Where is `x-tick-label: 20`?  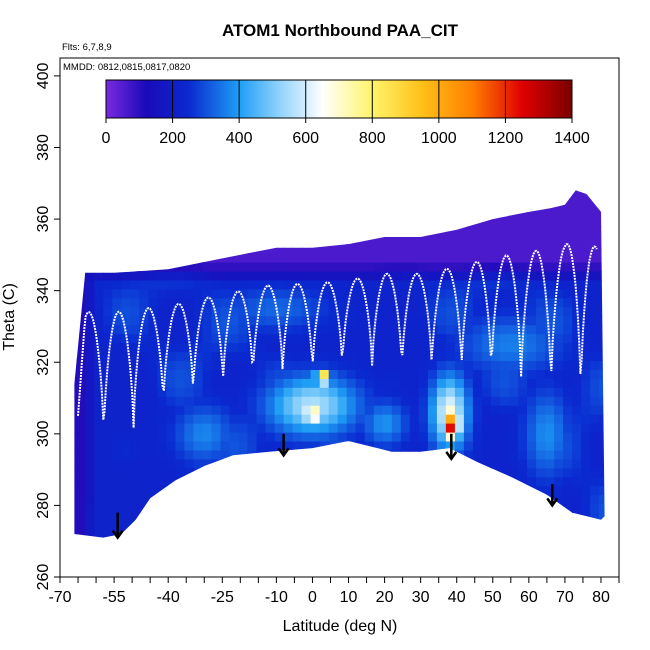
x-tick-label: 20 is located at coordinates (385, 597).